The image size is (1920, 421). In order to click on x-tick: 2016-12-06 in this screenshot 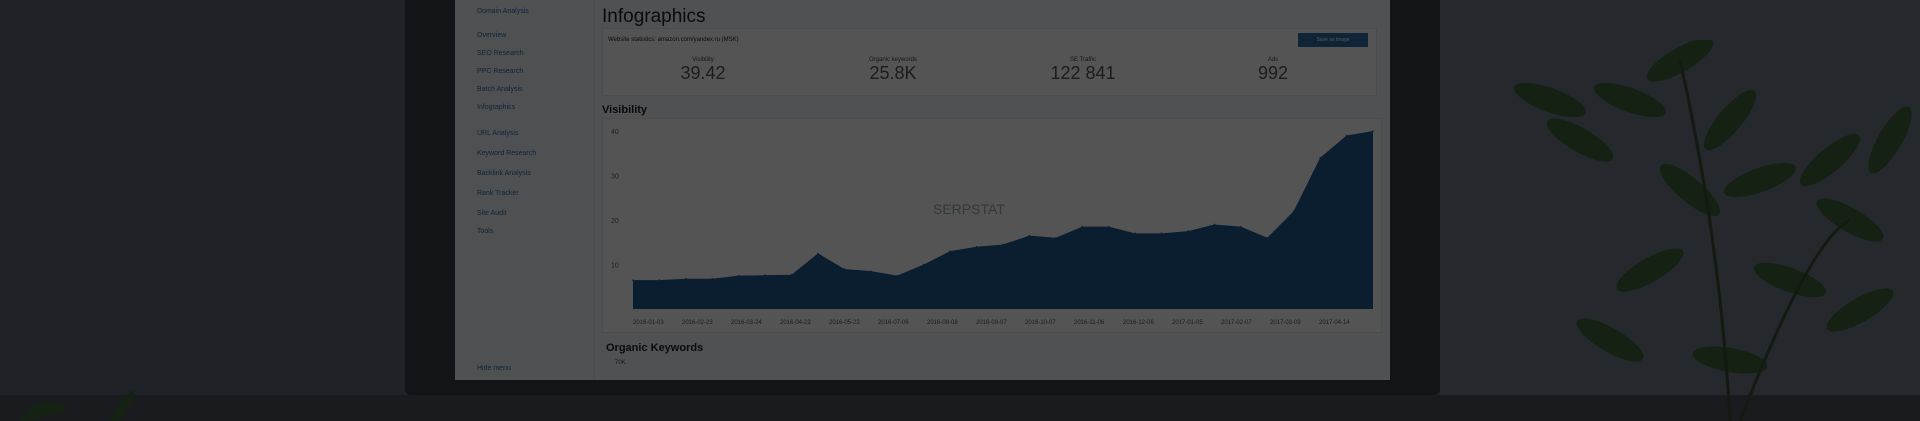, I will do `click(1138, 323)`.